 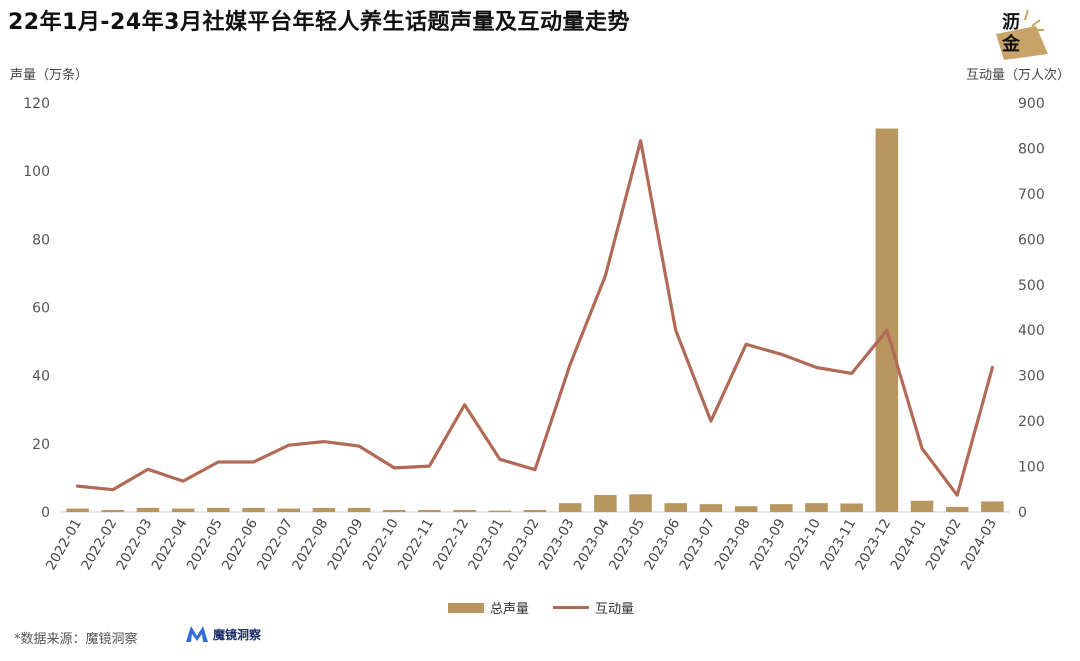 What do you see at coordinates (1031, 468) in the screenshot?
I see `right-tick-label: 100` at bounding box center [1031, 468].